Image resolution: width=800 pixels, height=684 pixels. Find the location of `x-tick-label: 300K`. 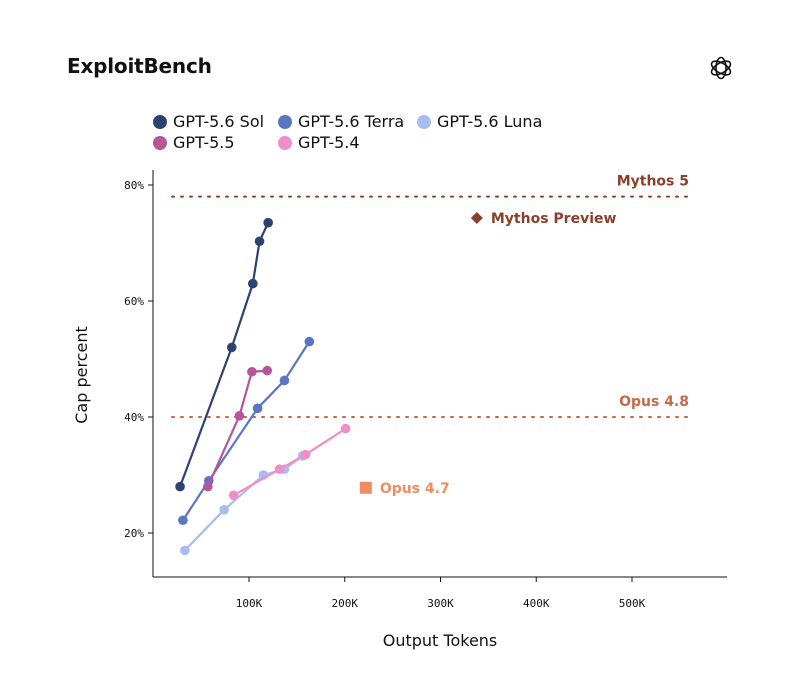

x-tick-label: 300K is located at coordinates (440, 603).